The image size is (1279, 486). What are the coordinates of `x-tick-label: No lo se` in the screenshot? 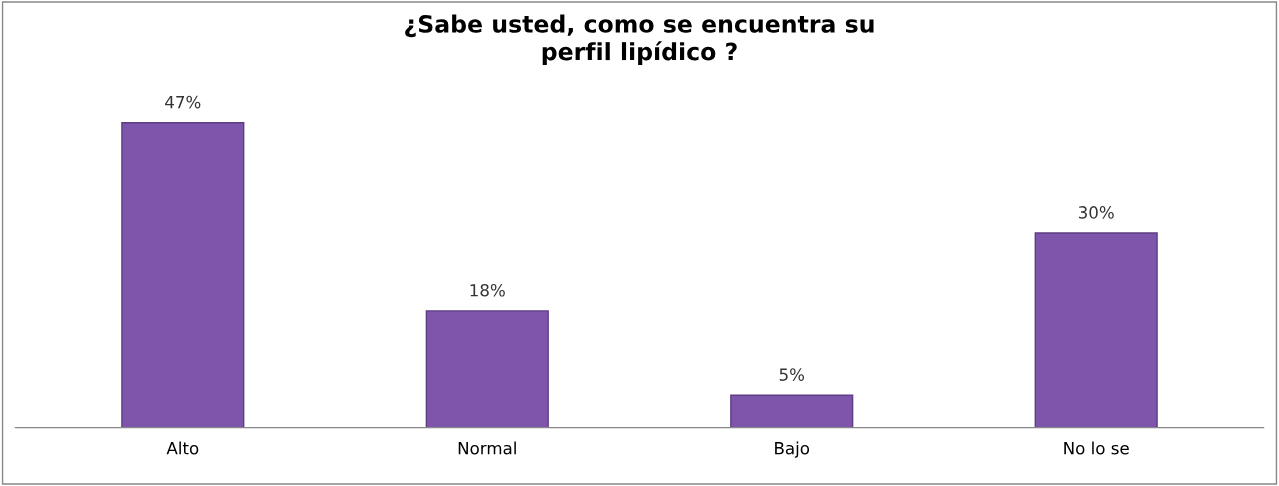 It's located at (1096, 448).